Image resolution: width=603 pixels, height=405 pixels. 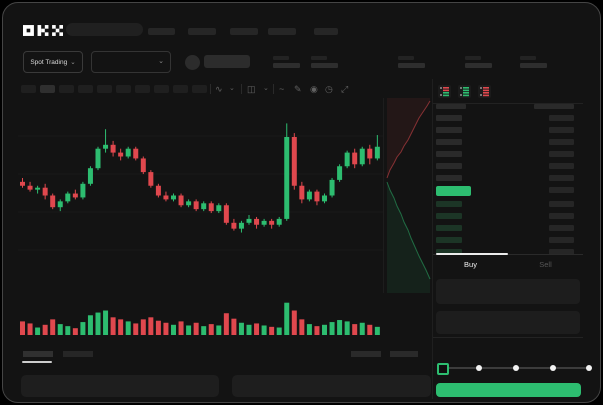 I want to click on chart-depth-divider, so click(x=383, y=195).